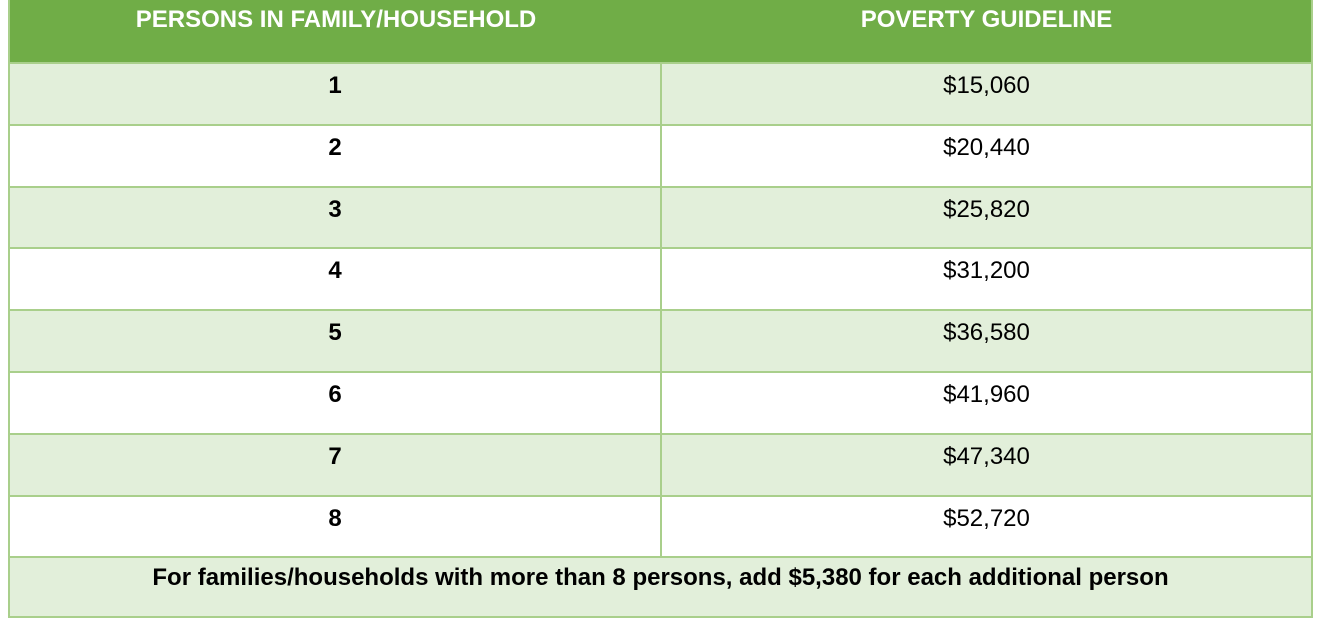 This screenshot has width=1320, height=626. I want to click on persons-cell: 5, so click(336, 341).